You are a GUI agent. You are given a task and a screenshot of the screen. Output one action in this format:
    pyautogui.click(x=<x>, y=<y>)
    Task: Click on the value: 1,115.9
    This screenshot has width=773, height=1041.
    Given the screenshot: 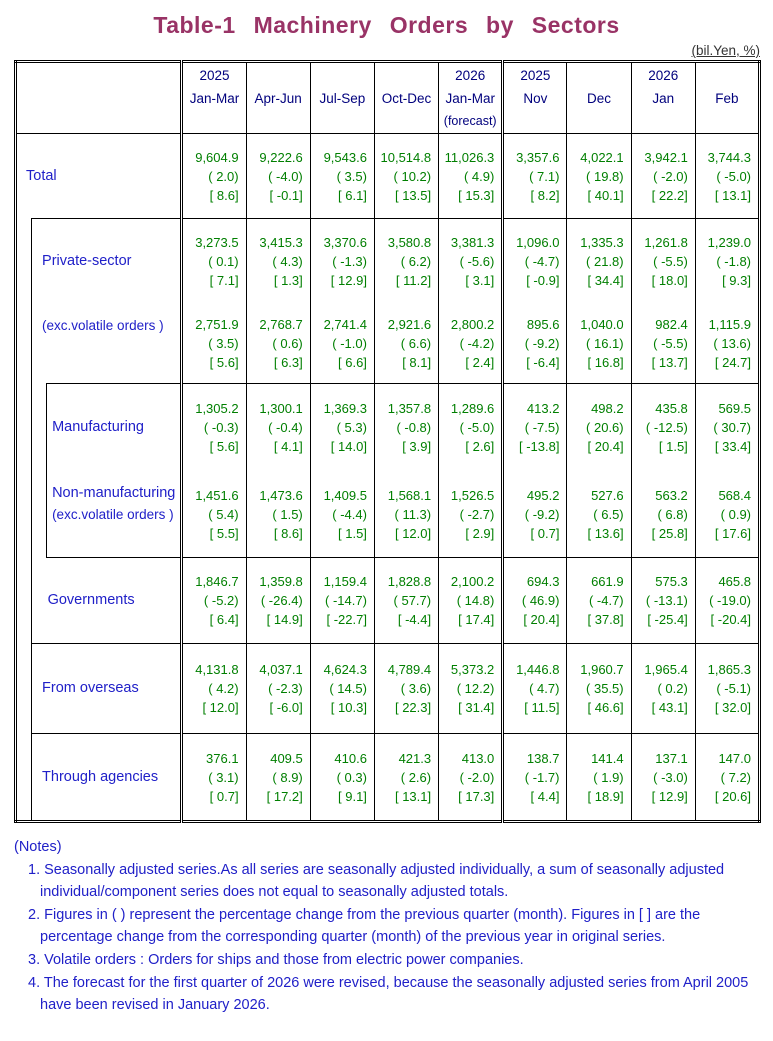 What is the action you would take?
    pyautogui.click(x=729, y=324)
    